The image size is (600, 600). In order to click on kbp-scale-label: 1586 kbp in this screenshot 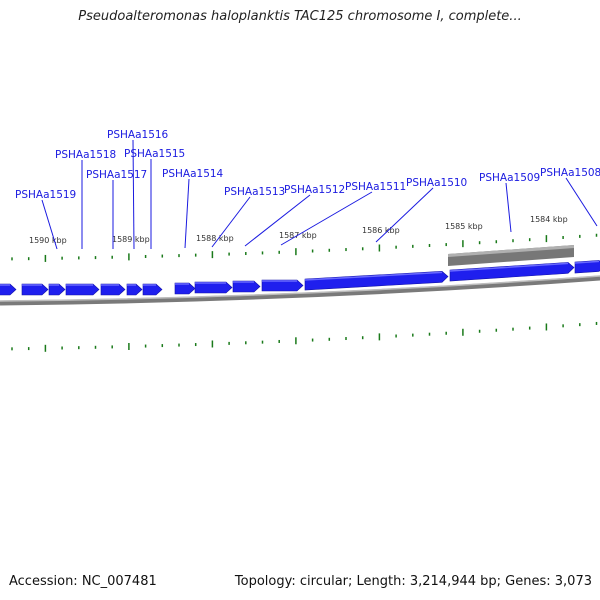, I will do `click(381, 230)`.